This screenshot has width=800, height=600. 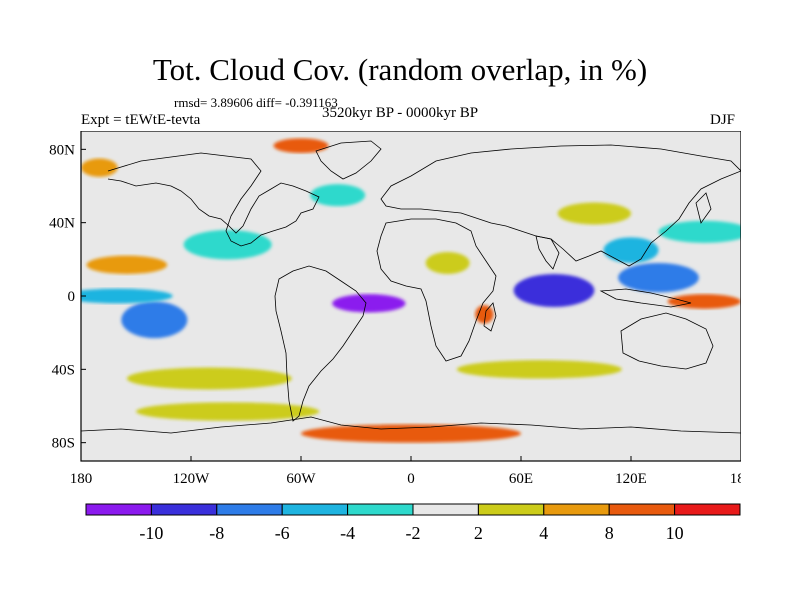 I want to click on colorbar-label: -6, so click(x=282, y=533).